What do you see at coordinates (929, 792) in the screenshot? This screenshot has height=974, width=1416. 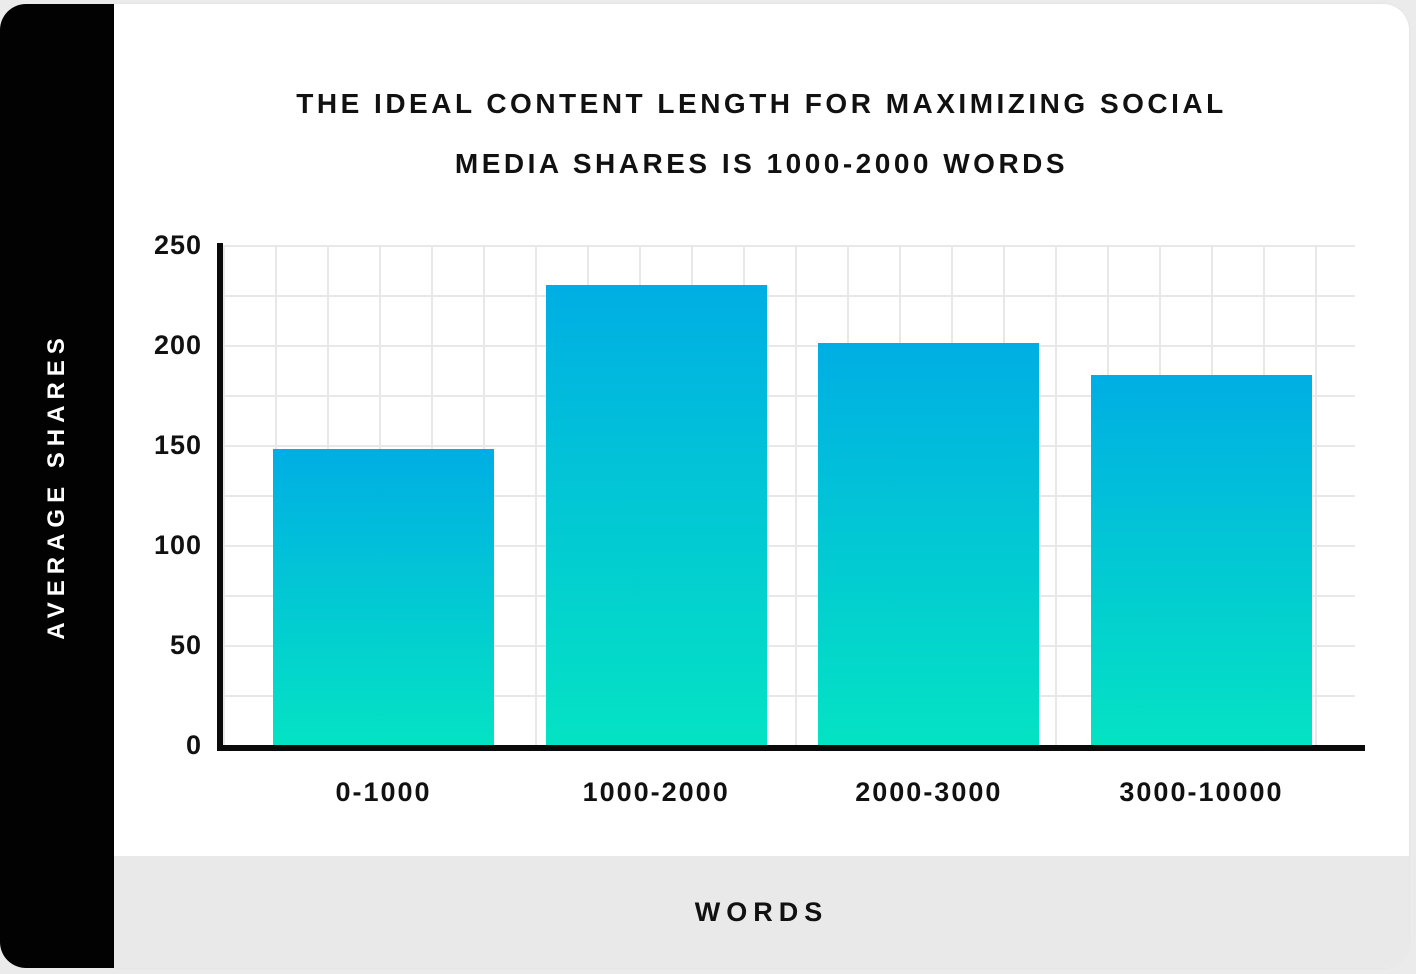 I see `x-tick-2000-3000: 2000-3000` at bounding box center [929, 792].